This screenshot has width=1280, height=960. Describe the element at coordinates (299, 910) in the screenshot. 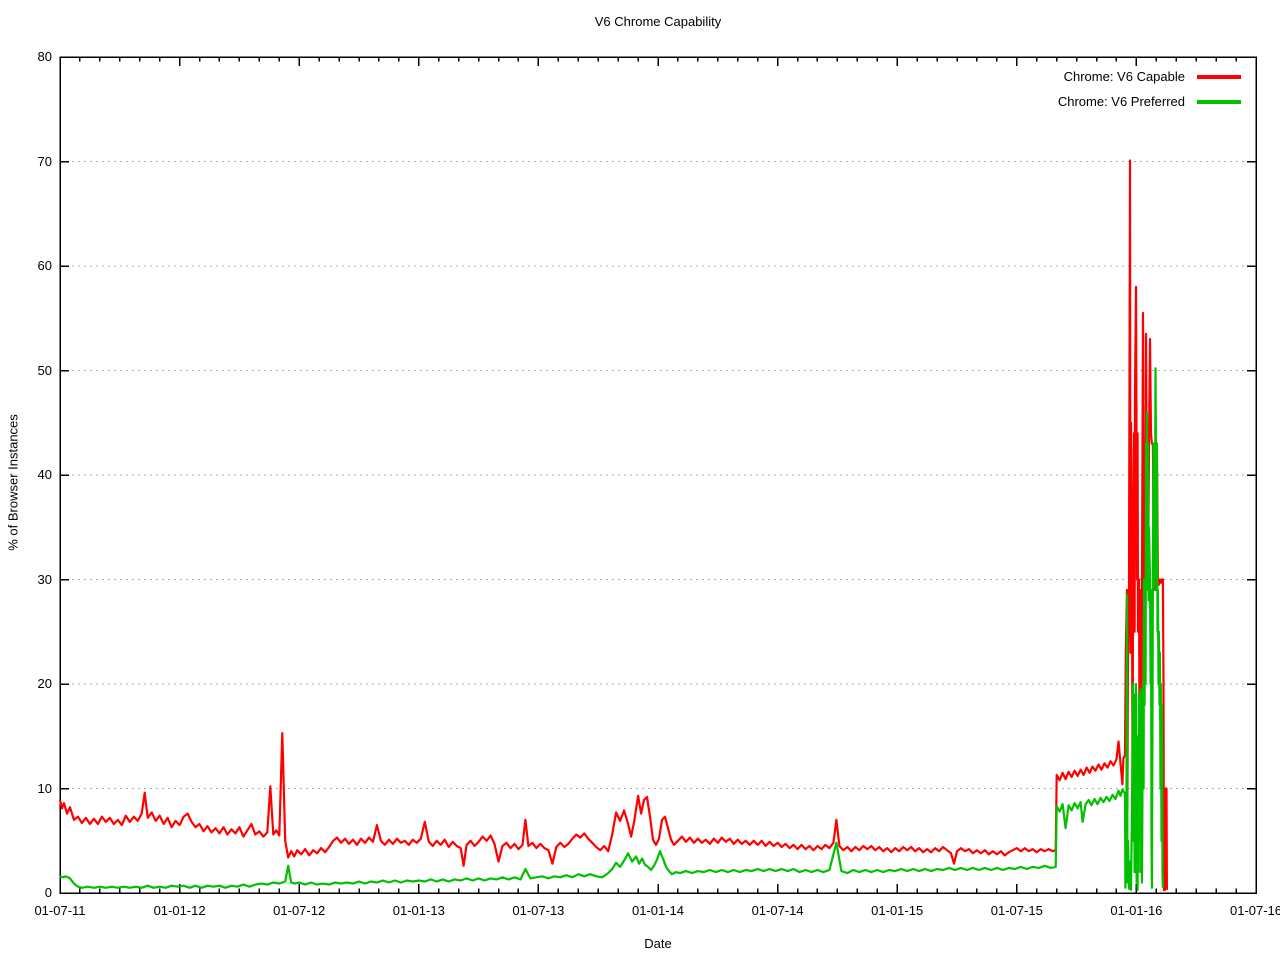

I see `x-tick-label: 01-07-12` at that location.